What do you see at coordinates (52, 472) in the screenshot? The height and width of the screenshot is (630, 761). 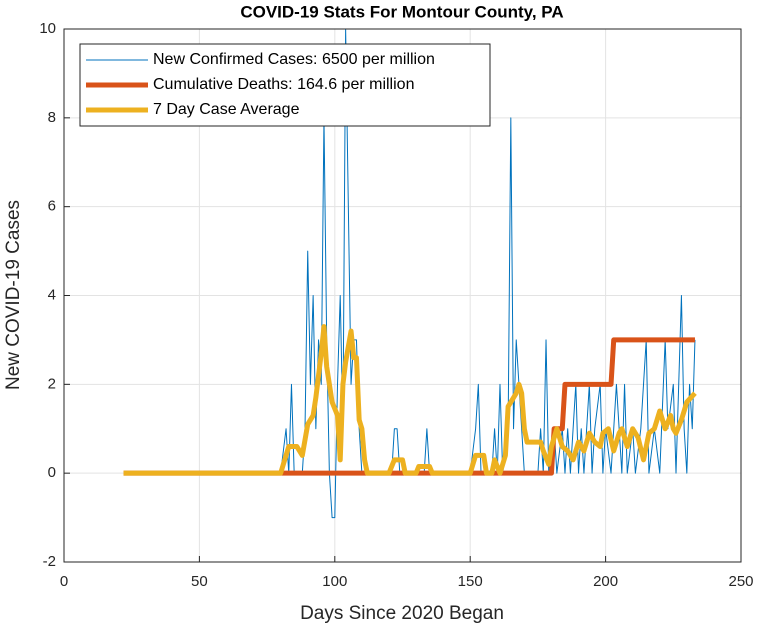 I see `y-tick-label: 0` at bounding box center [52, 472].